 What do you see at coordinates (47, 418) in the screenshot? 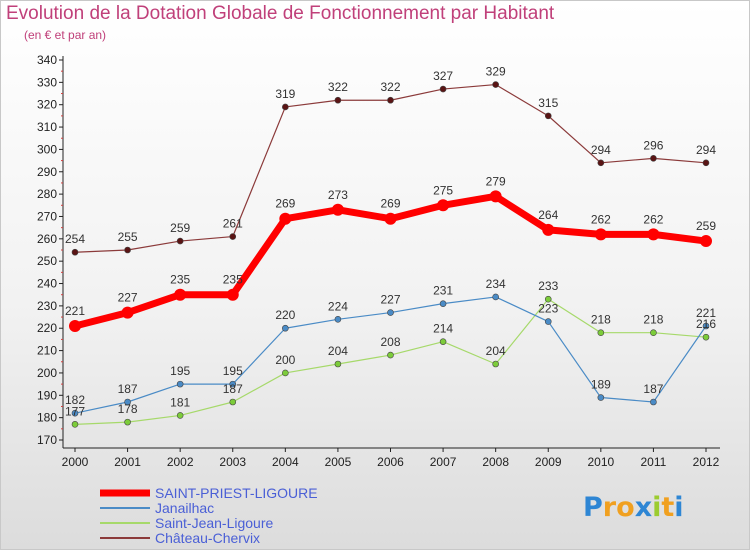
I see `y-tick-label: 180` at bounding box center [47, 418].